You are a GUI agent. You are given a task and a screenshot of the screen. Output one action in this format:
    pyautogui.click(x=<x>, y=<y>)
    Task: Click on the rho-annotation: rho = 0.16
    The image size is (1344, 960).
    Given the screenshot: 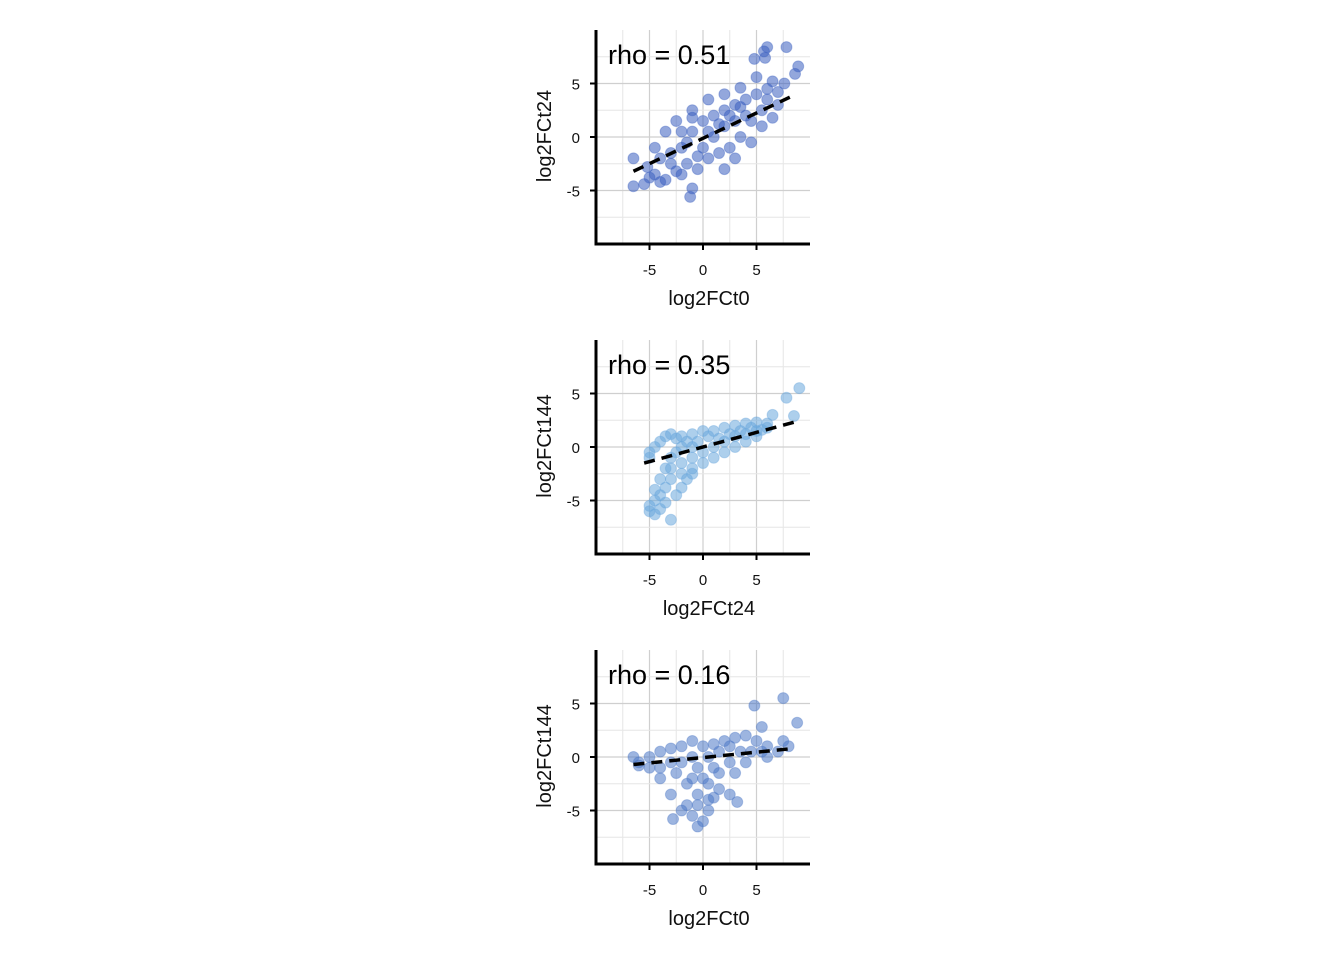 What is the action you would take?
    pyautogui.click(x=669, y=675)
    